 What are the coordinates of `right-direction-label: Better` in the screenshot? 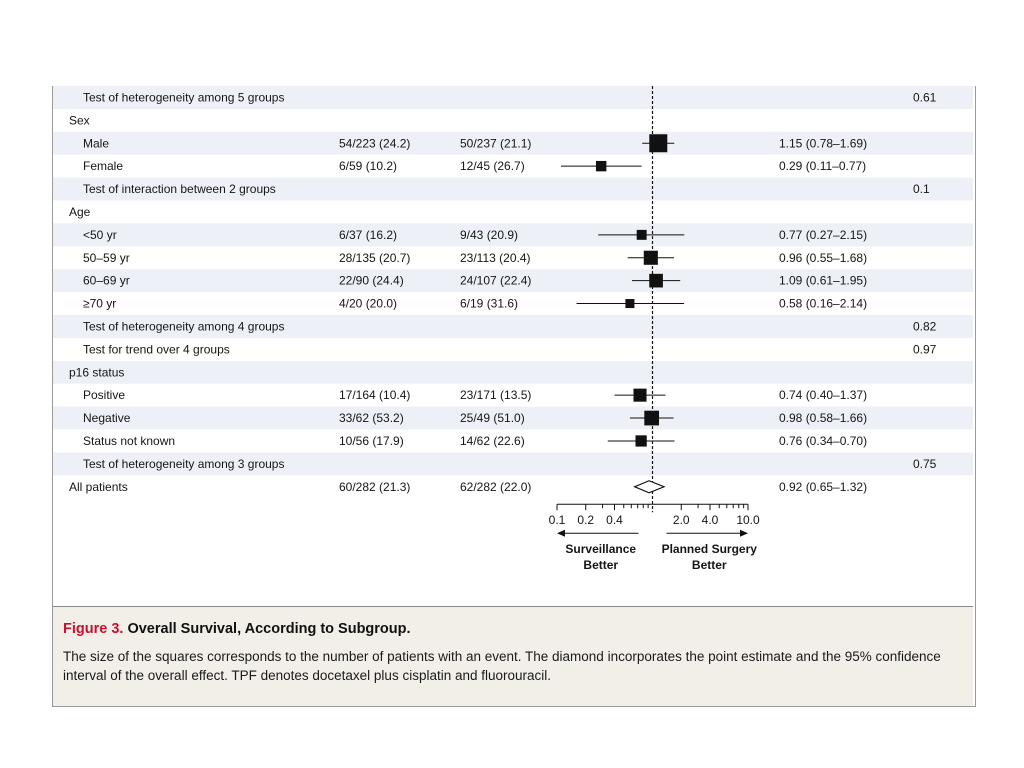 It's located at (709, 565).